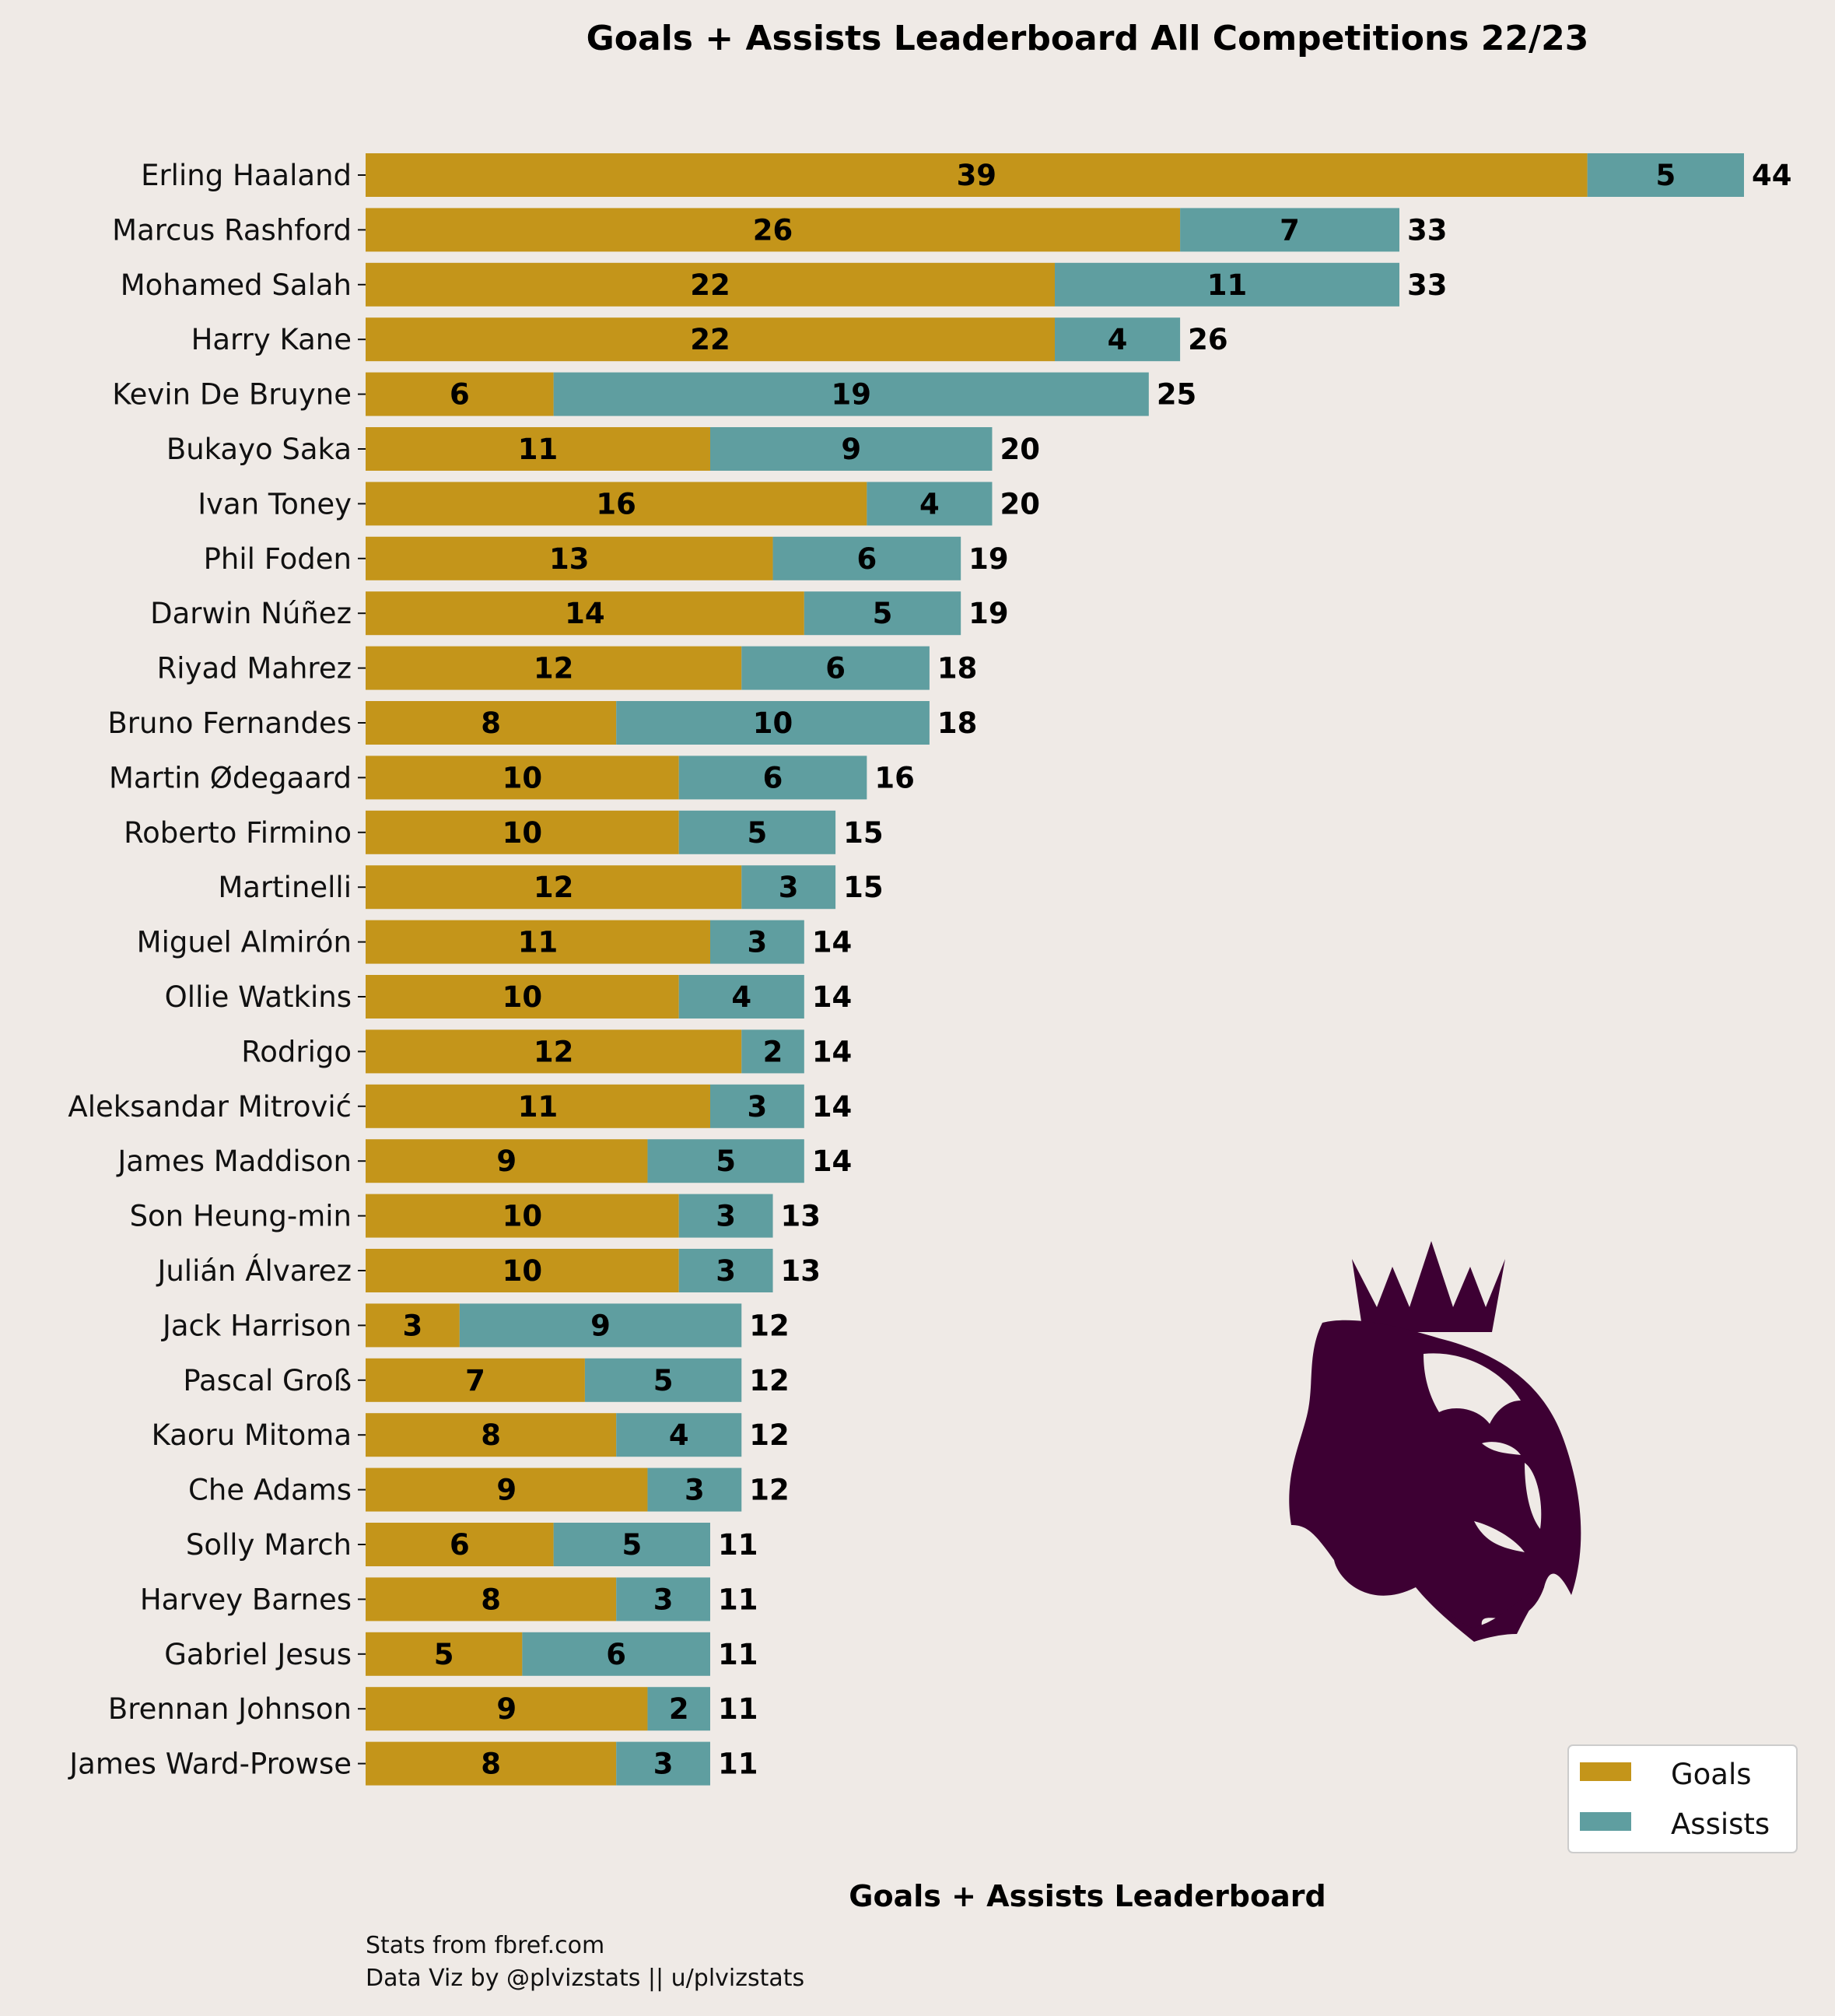 Image resolution: width=1835 pixels, height=2016 pixels. Describe the element at coordinates (270, 1490) in the screenshot. I see `y-tick-label: Che Adams` at that location.